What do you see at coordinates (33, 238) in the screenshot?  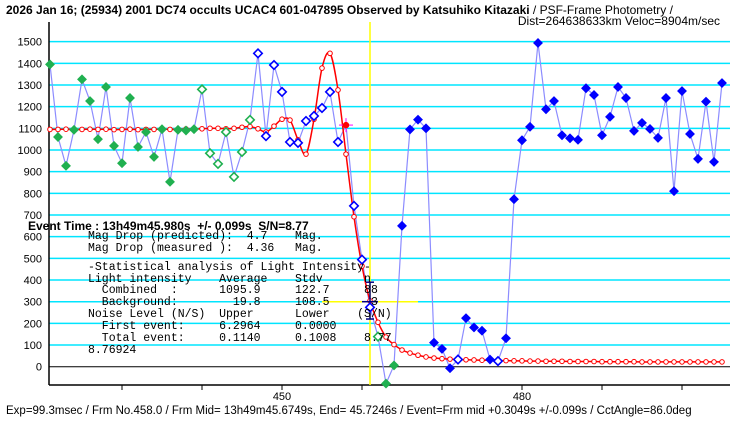 I see `y-tick-label: 600` at bounding box center [33, 238].